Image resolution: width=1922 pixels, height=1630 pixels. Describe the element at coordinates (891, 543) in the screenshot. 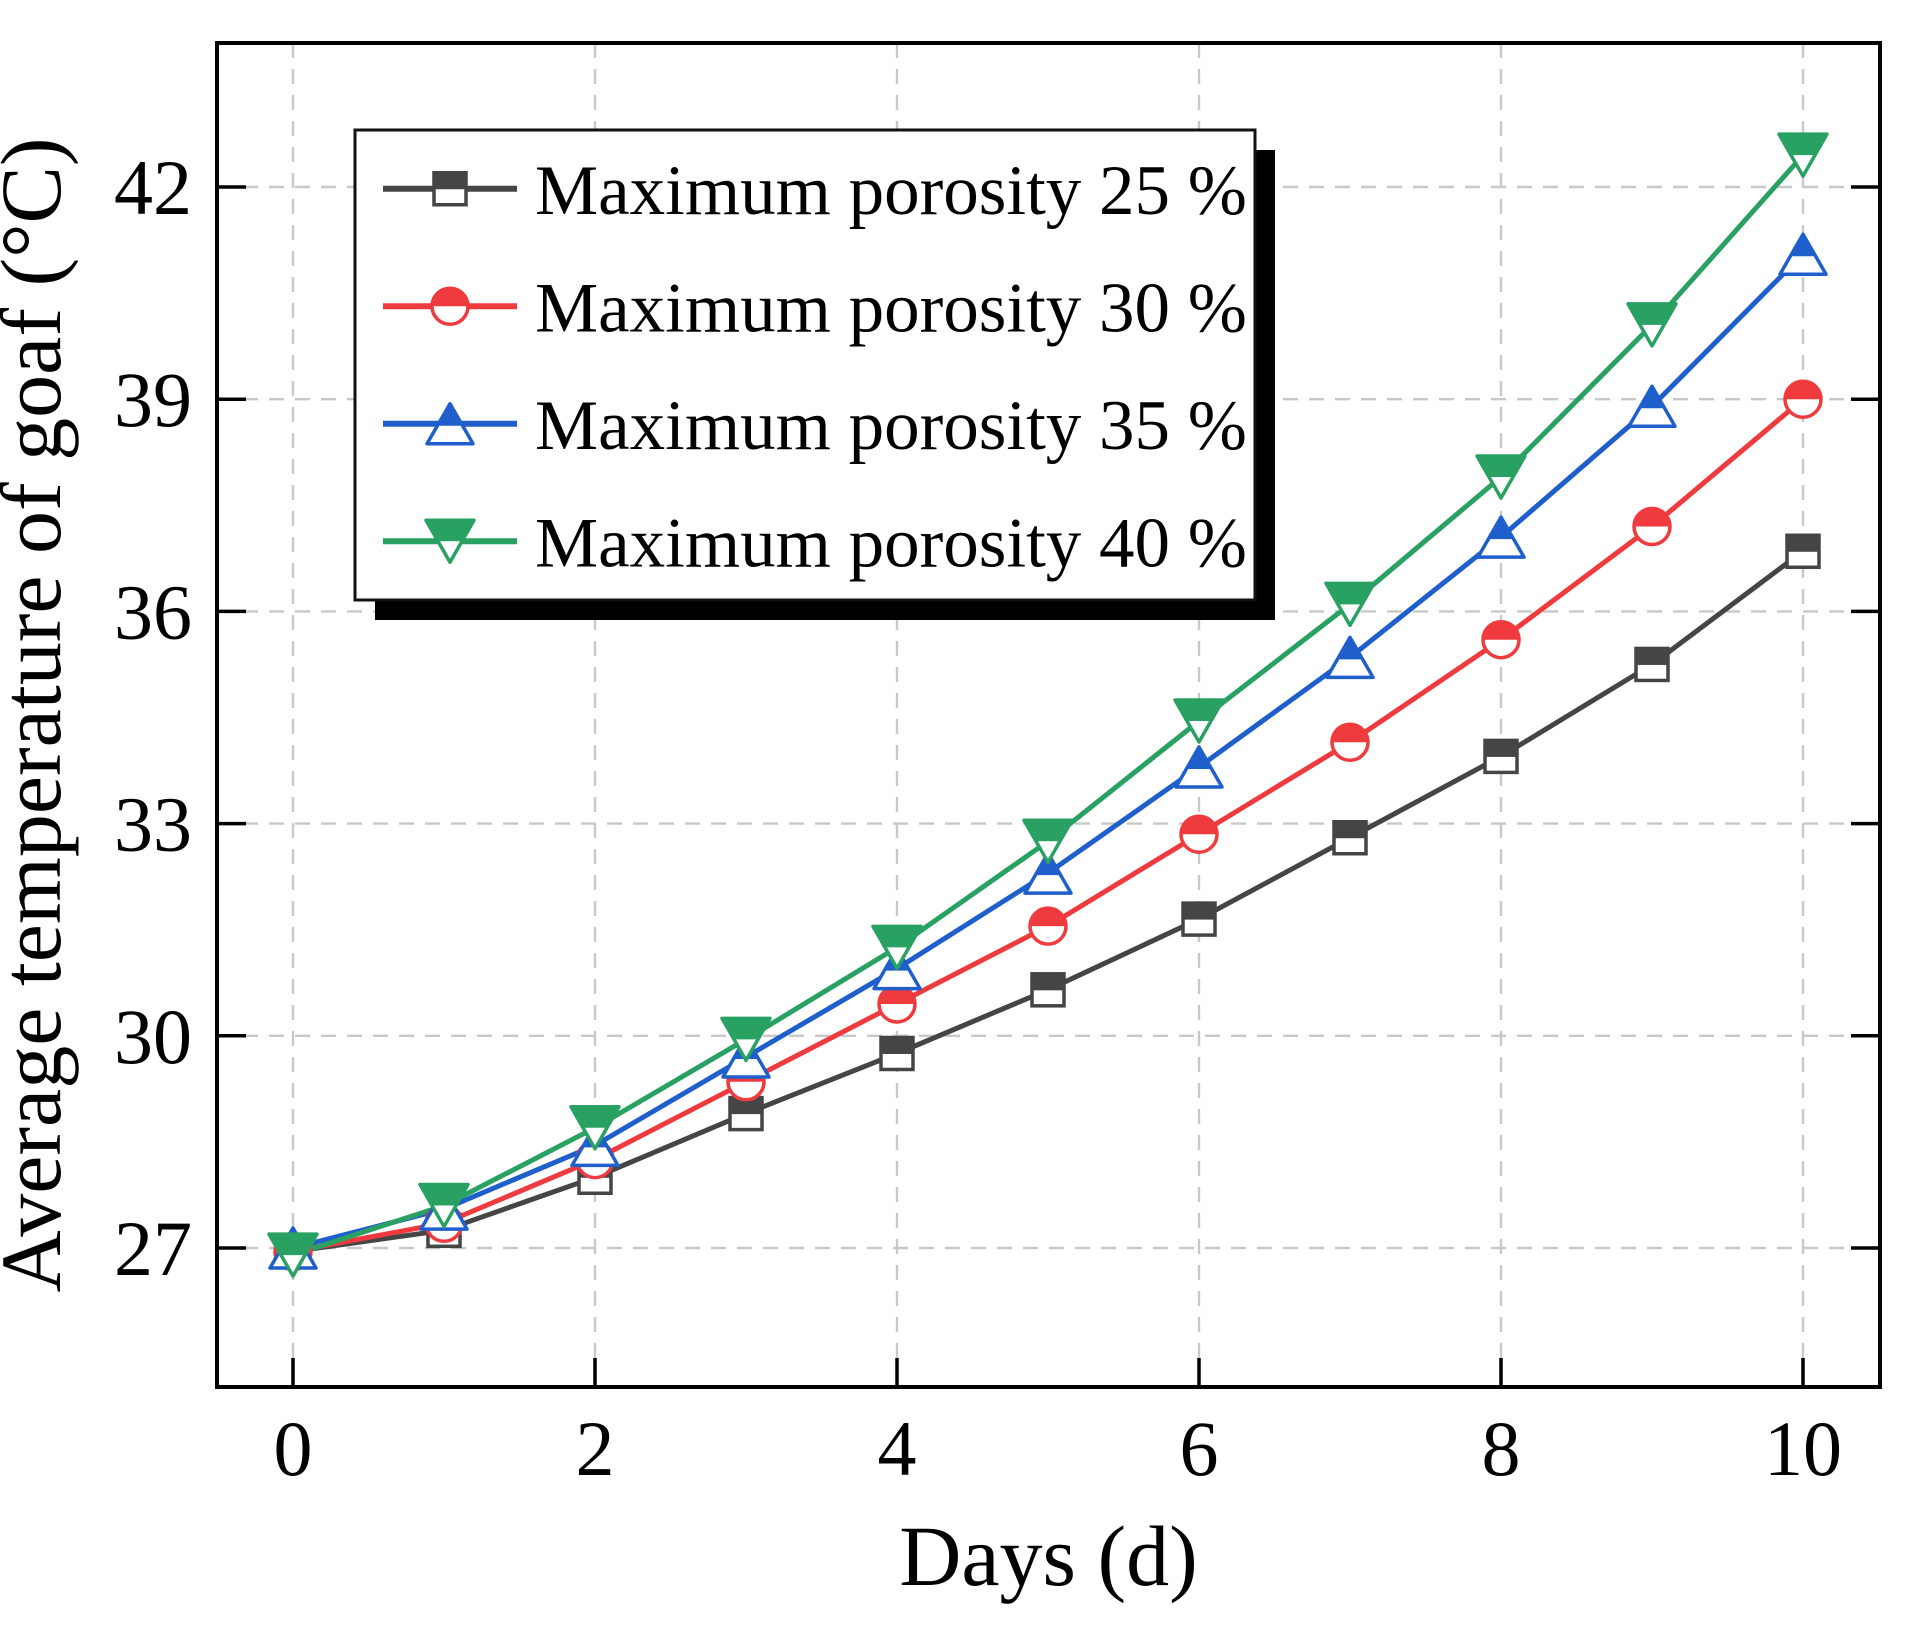

I see `legend-label: Maximum porosity 40 %` at that location.